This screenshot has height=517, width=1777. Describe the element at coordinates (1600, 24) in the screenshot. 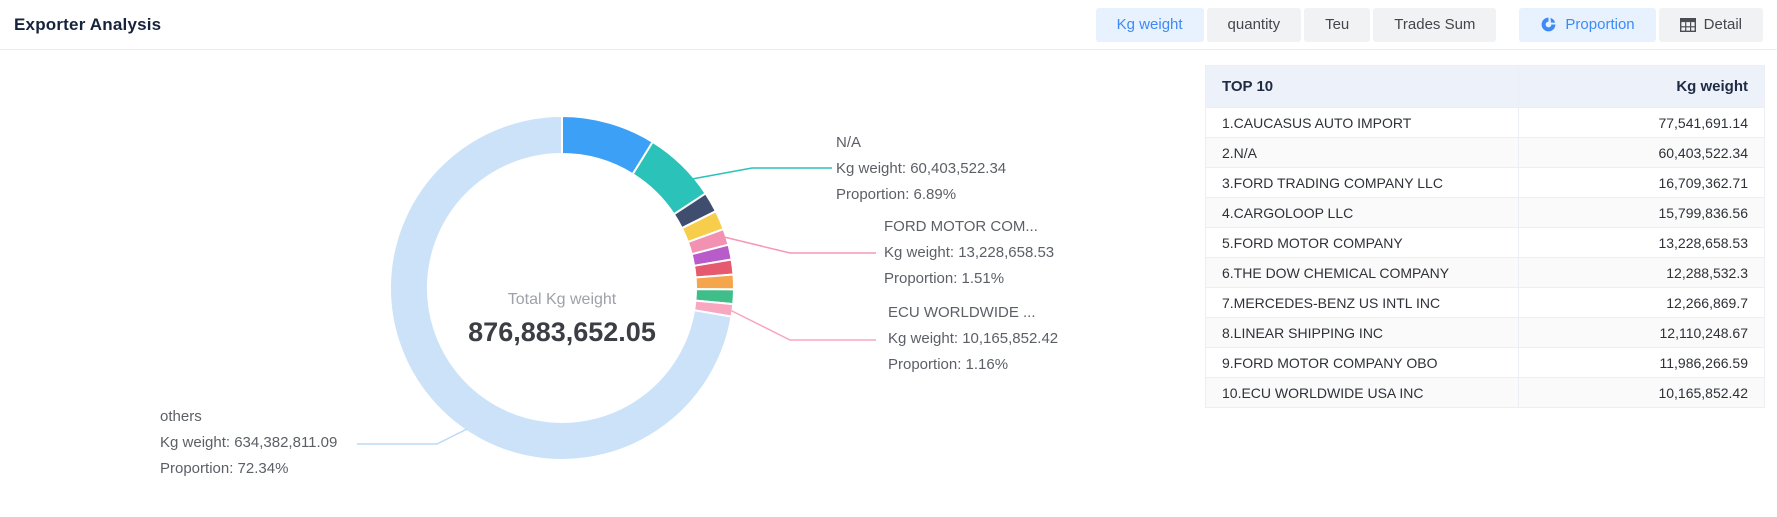

I see `tab-label: Proportion` at that location.